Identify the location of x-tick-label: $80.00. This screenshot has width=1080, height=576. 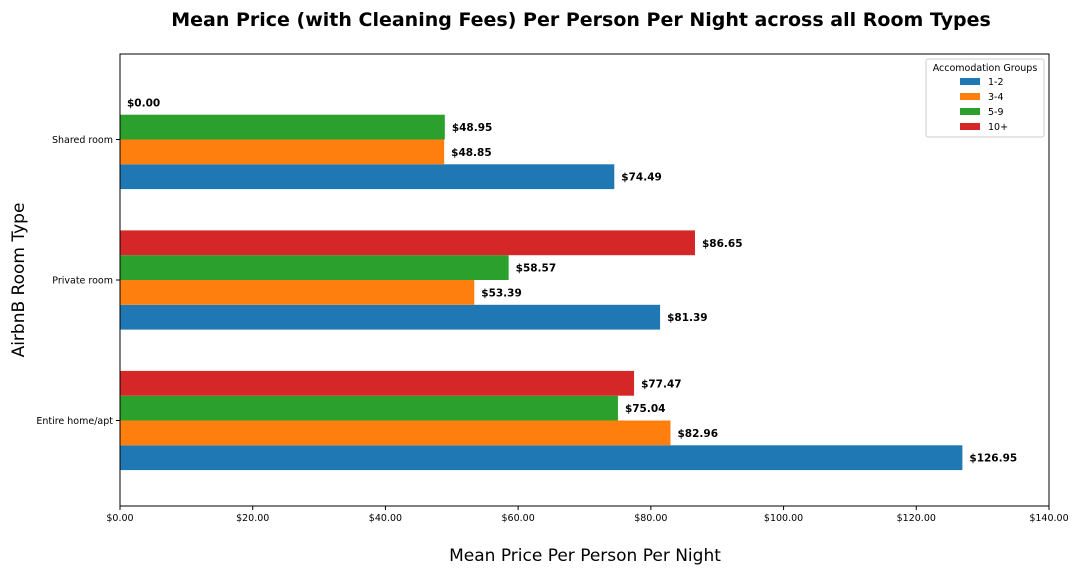
(650, 518).